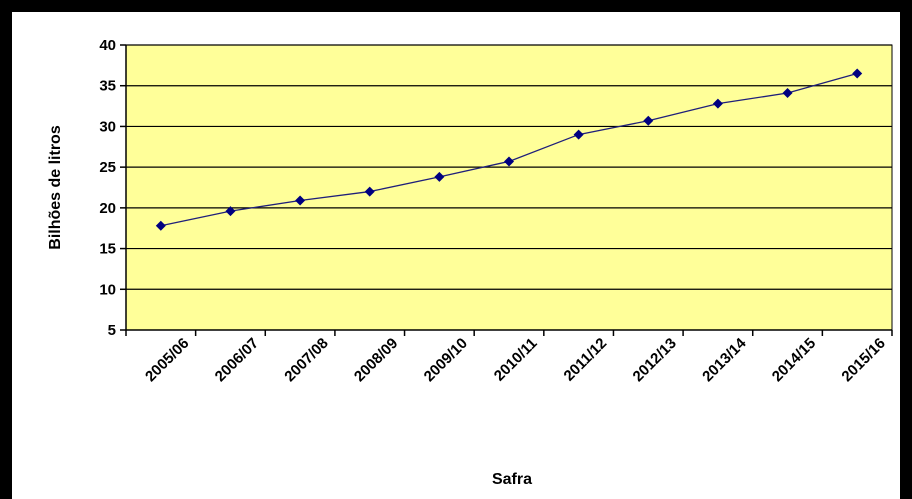 This screenshot has width=912, height=499. I want to click on x-tick-label: 2006/07, so click(237, 360).